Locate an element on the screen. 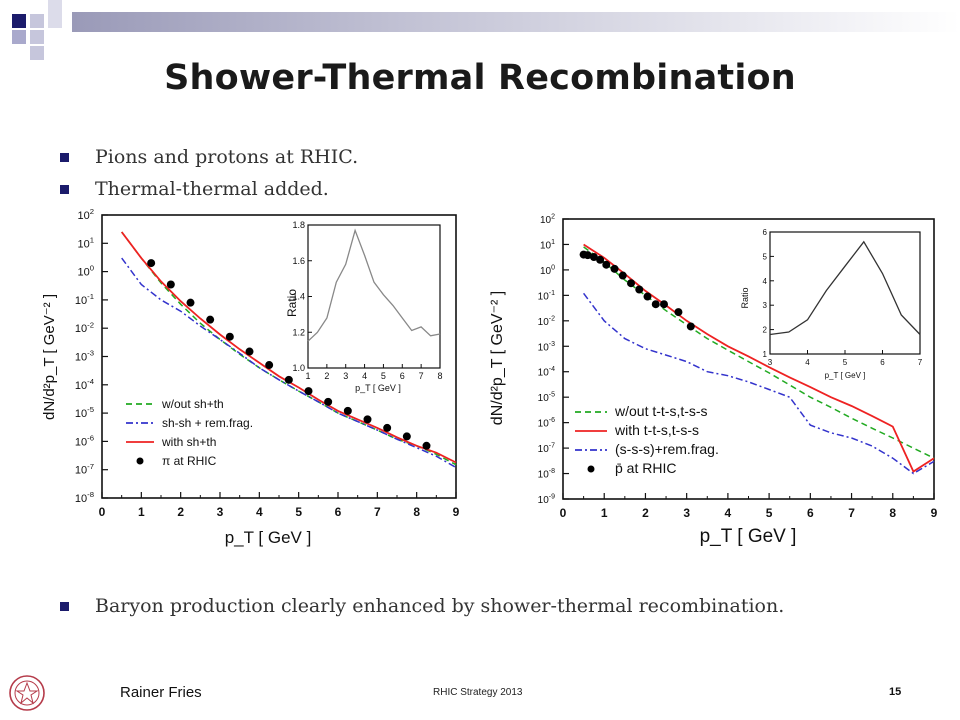 The image size is (960, 720). inset-y-tick-label: 5 is located at coordinates (765, 256).